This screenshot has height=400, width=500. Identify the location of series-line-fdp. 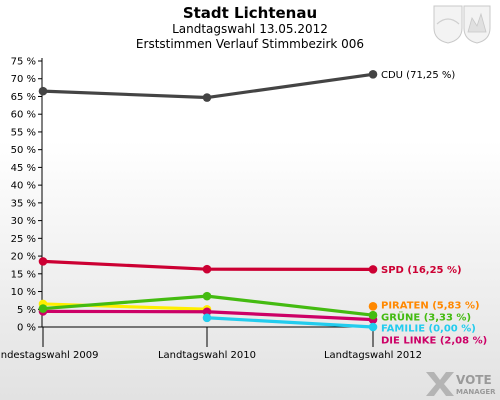
(125, 306).